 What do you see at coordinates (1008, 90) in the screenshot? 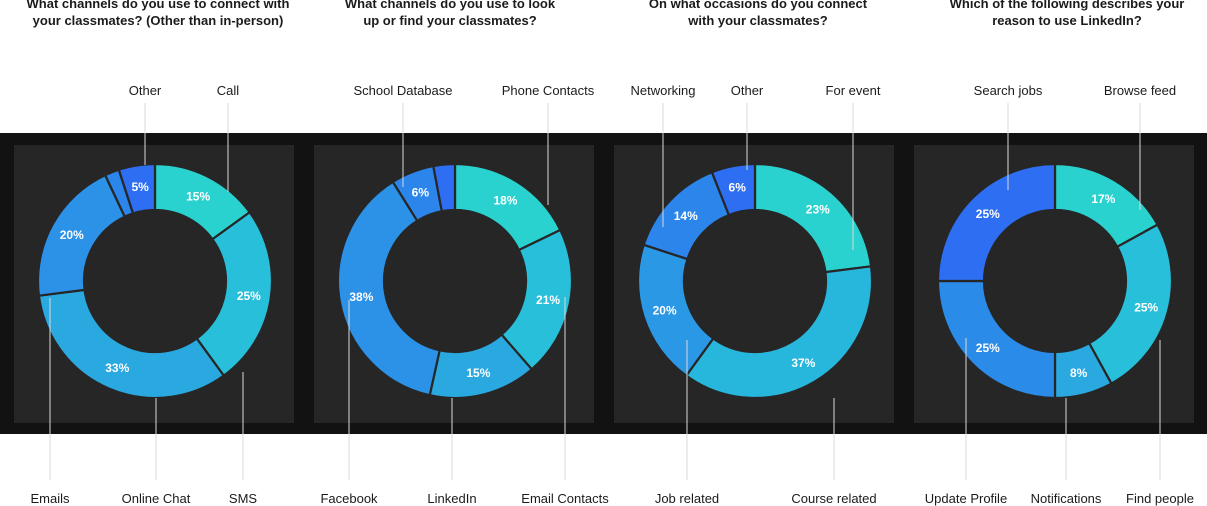
I see `slice-category-label: Search jobs` at bounding box center [1008, 90].